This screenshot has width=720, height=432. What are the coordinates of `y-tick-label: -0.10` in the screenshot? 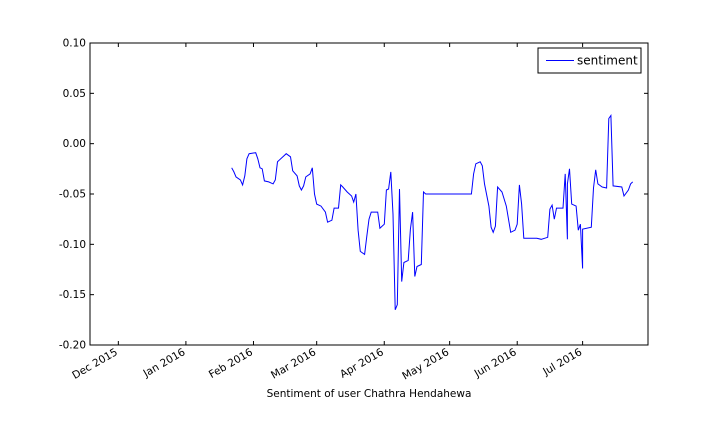 It's located at (72, 245).